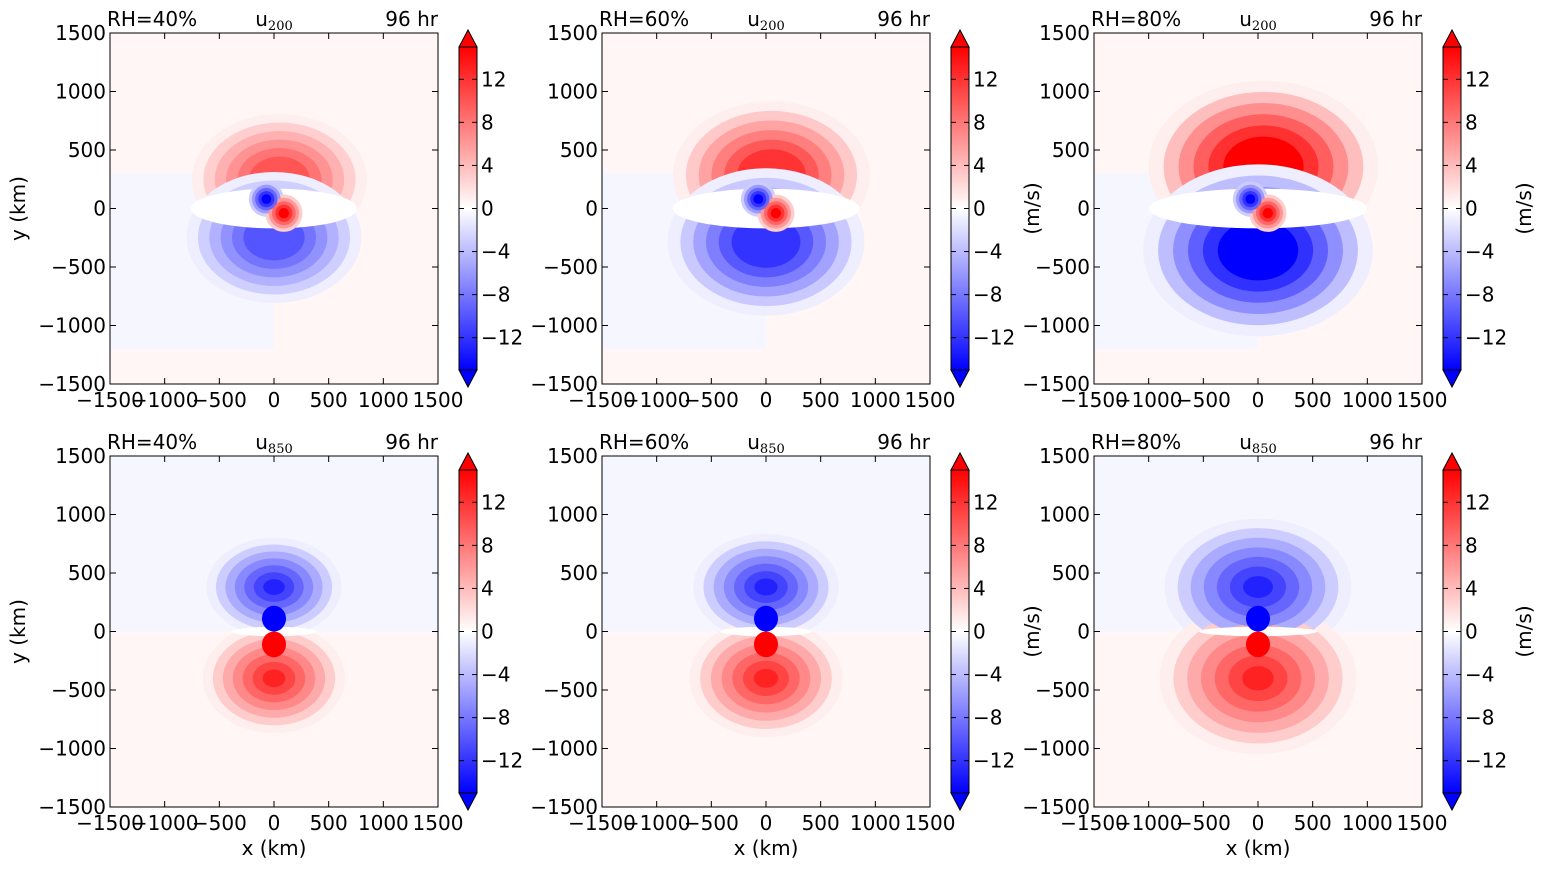 The height and width of the screenshot is (870, 1541). I want to click on colorbar: 12 8 4 0 −4 −8 −12 (m/s), so click(997, 208).